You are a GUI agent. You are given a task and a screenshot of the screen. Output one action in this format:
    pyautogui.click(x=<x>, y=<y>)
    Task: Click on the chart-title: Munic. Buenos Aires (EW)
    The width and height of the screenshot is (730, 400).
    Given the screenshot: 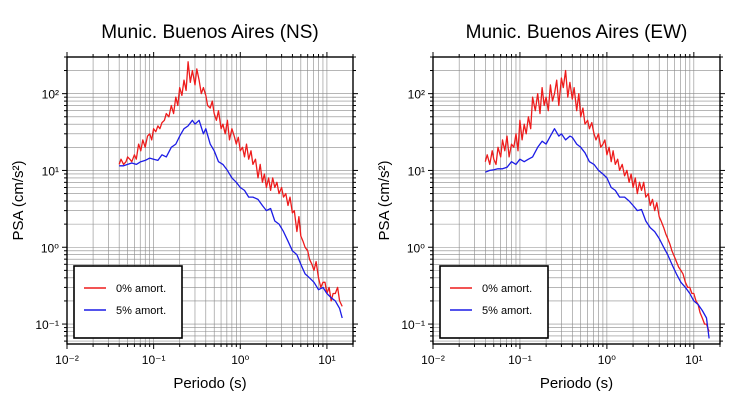 What is the action you would take?
    pyautogui.click(x=577, y=32)
    